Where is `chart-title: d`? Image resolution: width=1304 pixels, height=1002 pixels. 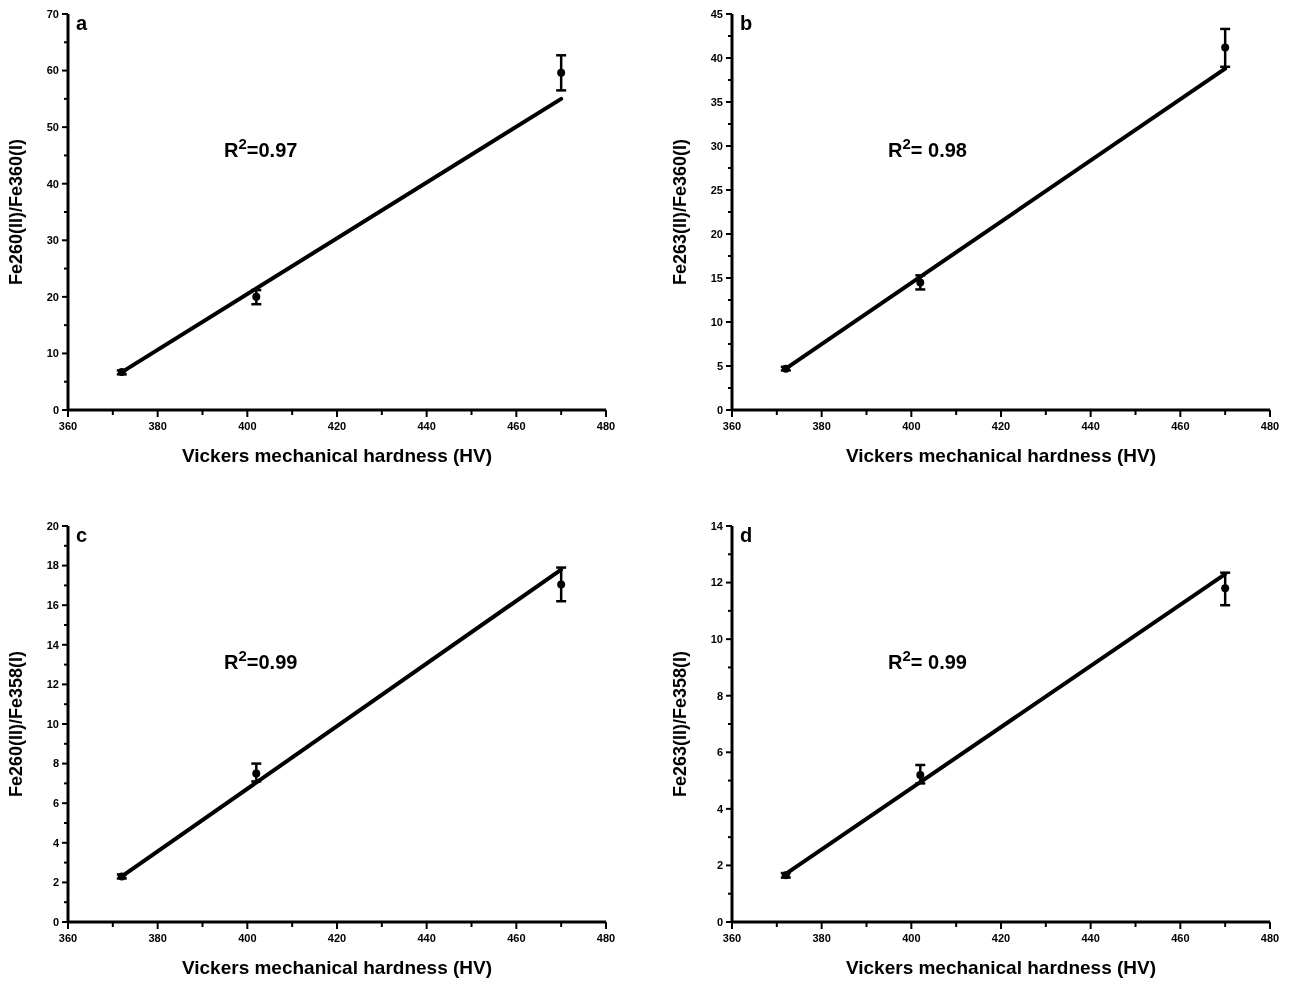
chart-title: d is located at coordinates (746, 535).